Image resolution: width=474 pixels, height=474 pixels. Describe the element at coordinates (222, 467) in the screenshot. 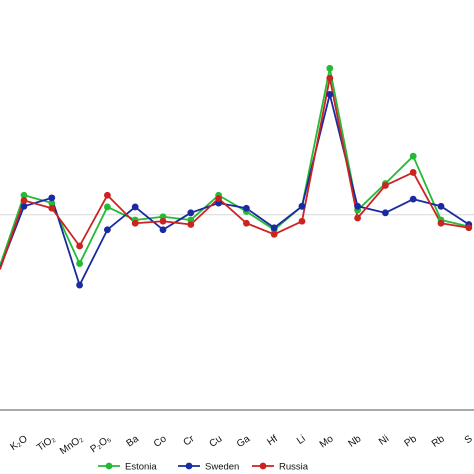

I see `legend-label-sweden: Sweden` at that location.